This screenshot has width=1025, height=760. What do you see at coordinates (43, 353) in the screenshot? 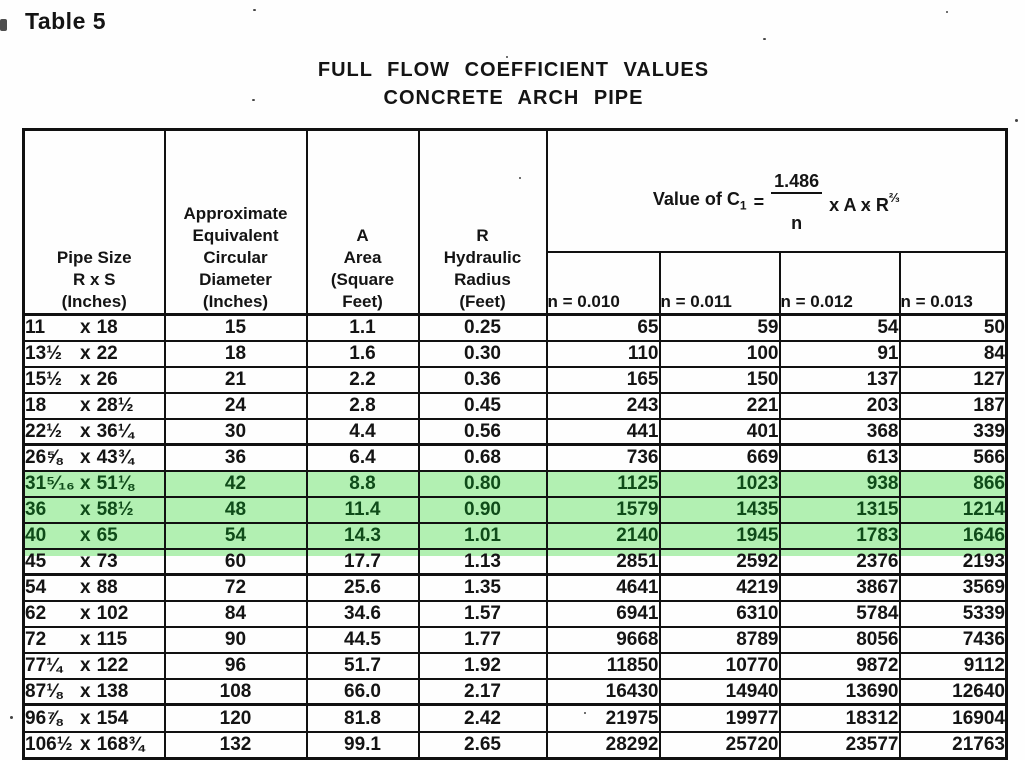
I see `pipe-rise-value: 13½` at bounding box center [43, 353].